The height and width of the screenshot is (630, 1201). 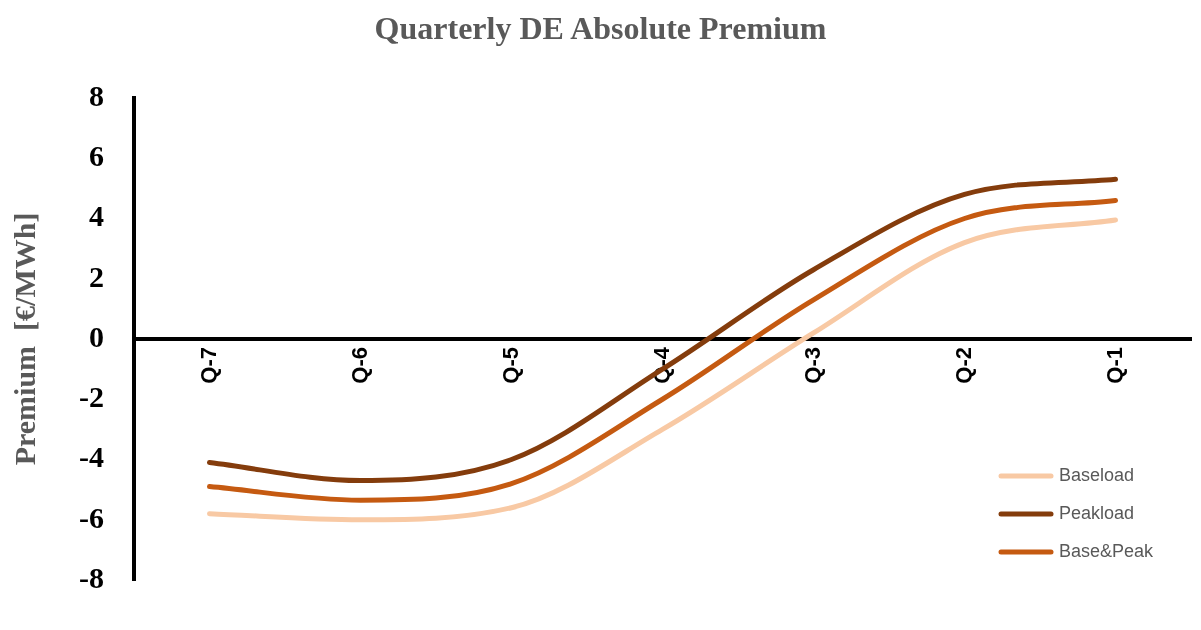 What do you see at coordinates (812, 365) in the screenshot?
I see `x-tick-label: Q-3` at bounding box center [812, 365].